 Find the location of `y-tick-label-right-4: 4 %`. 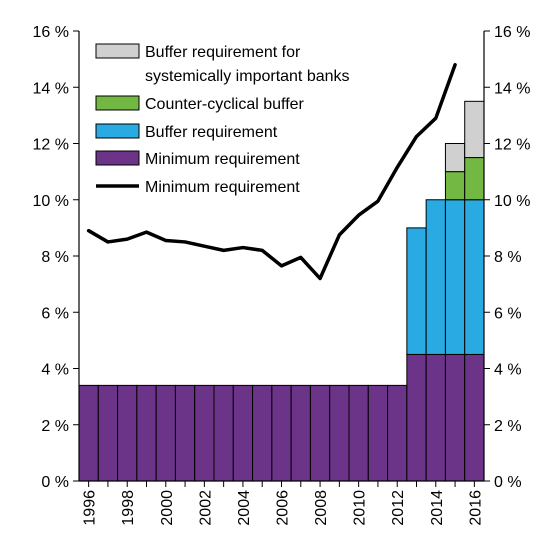

y-tick-label-right-4: 4 % is located at coordinates (508, 370).